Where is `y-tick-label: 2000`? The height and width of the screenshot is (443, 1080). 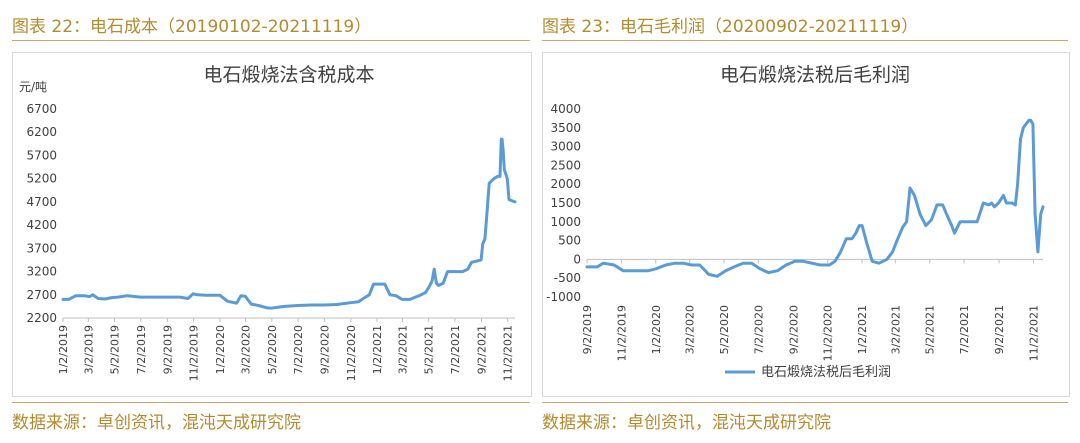 y-tick-label: 2000 is located at coordinates (565, 184).